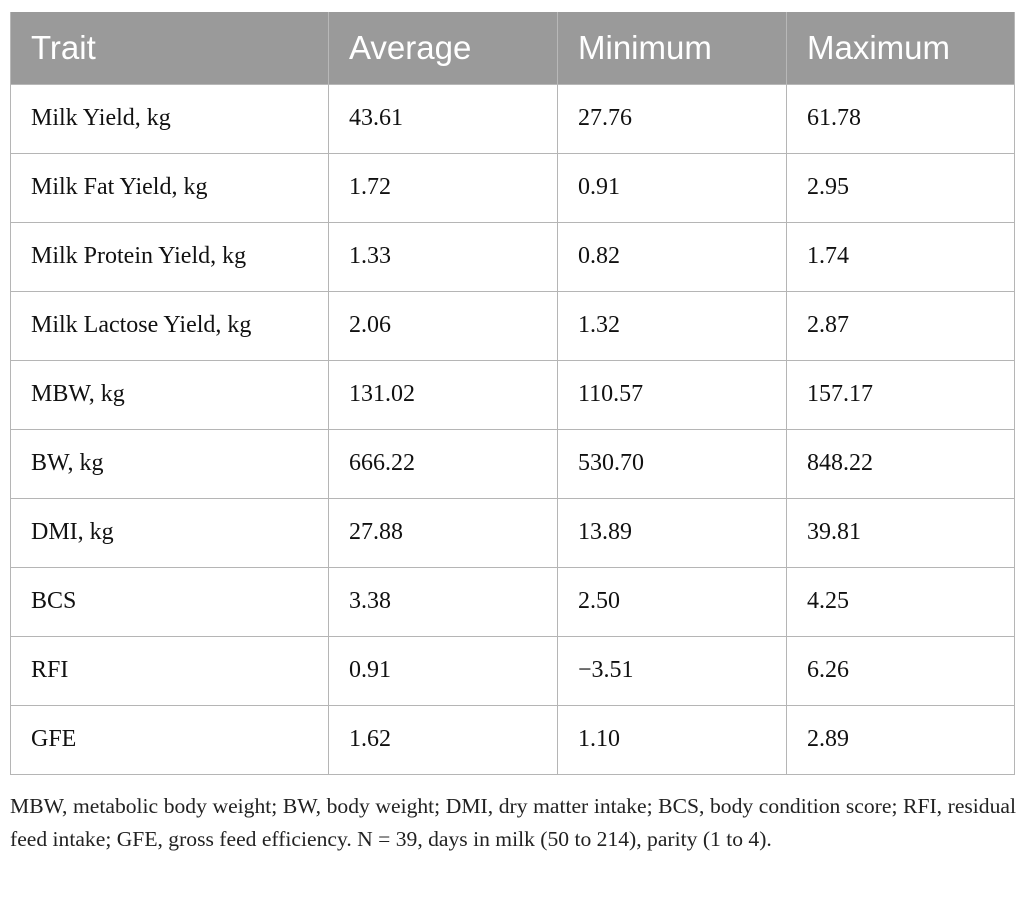 The width and height of the screenshot is (1026, 900). I want to click on cell-trait: MBW, kg, so click(169, 394).